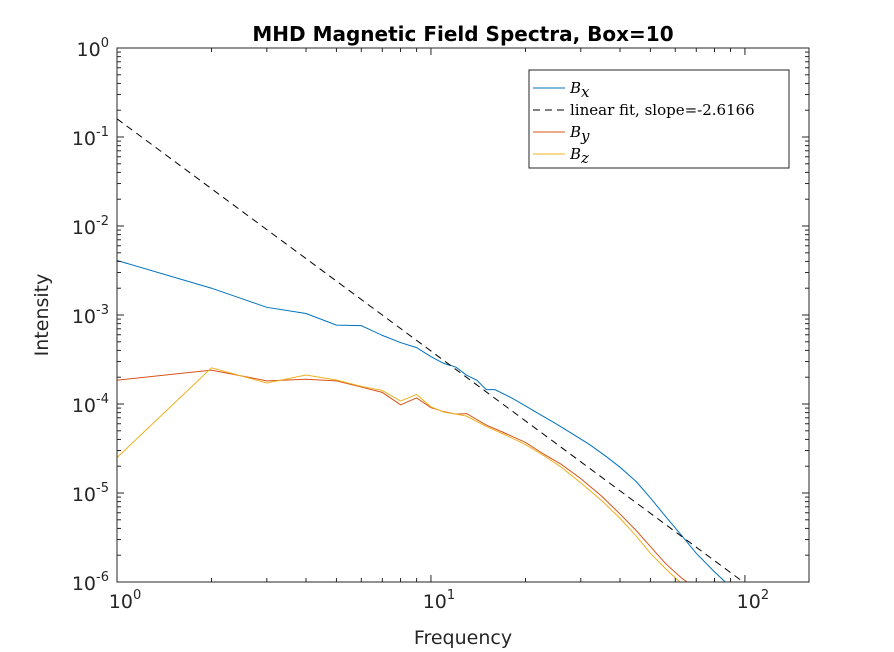 Image resolution: width=894 pixels, height=652 pixels. What do you see at coordinates (90, 493) in the screenshot?
I see `y-tick-label: 10⁻⁵` at bounding box center [90, 493].